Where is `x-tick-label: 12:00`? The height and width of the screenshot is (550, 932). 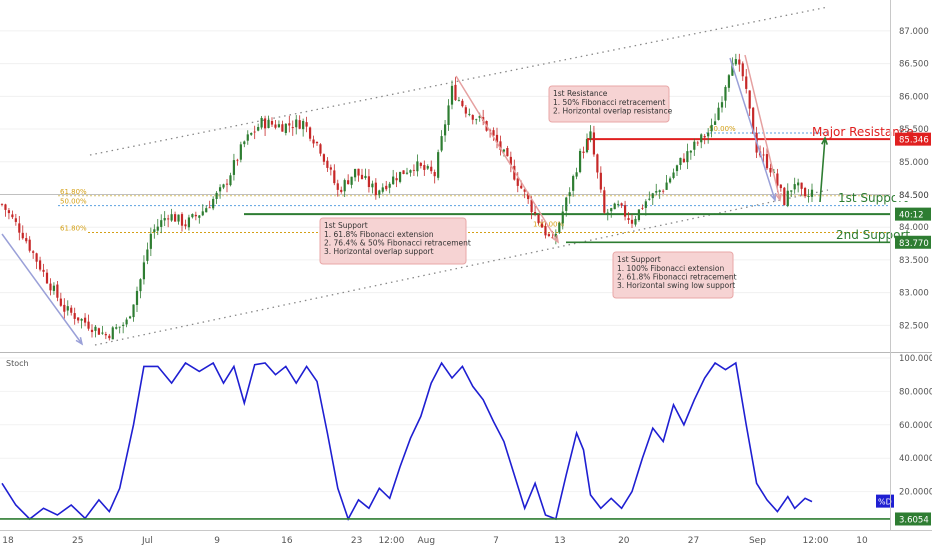 x-tick-label: 12:00 is located at coordinates (391, 541).